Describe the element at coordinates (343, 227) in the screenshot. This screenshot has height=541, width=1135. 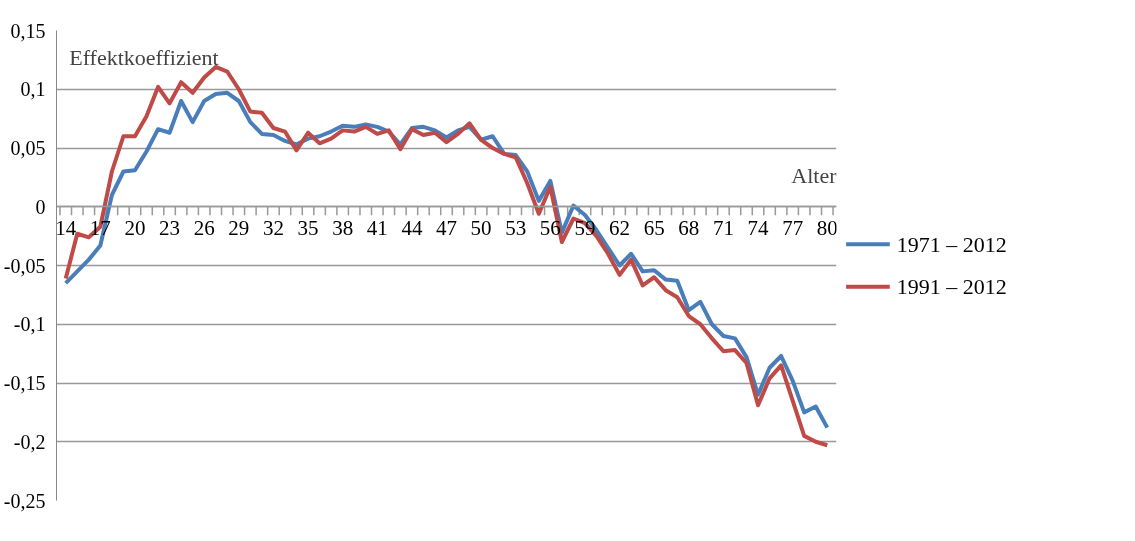
I see `x-tick-label: 38` at that location.